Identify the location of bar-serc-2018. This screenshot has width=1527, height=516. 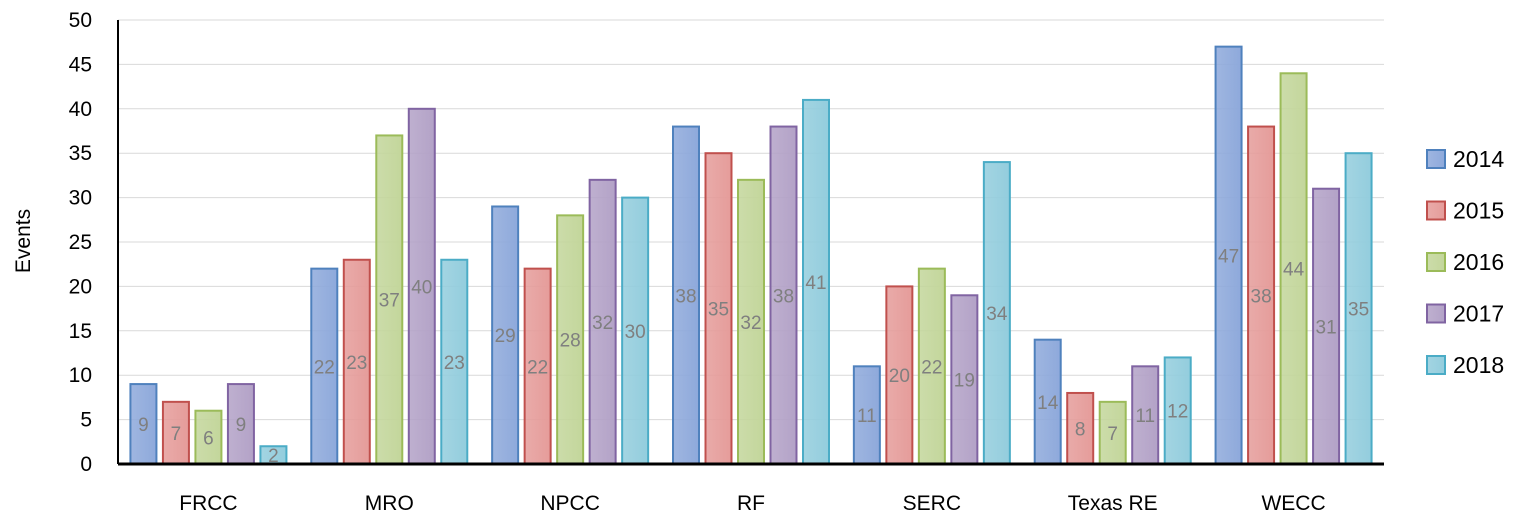
(996, 313).